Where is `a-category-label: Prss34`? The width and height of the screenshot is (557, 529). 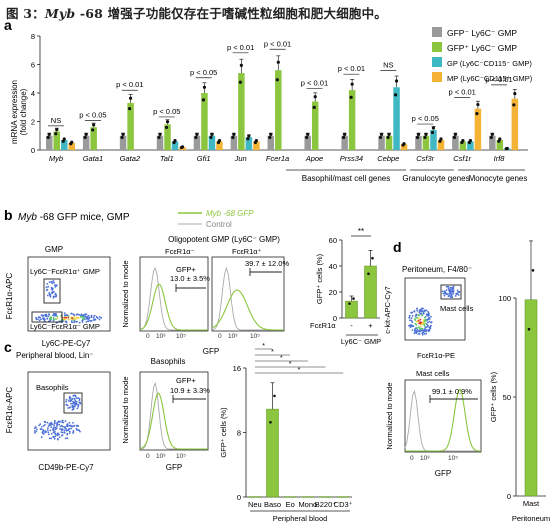
a-category-label: Prss34 is located at coordinates (351, 158).